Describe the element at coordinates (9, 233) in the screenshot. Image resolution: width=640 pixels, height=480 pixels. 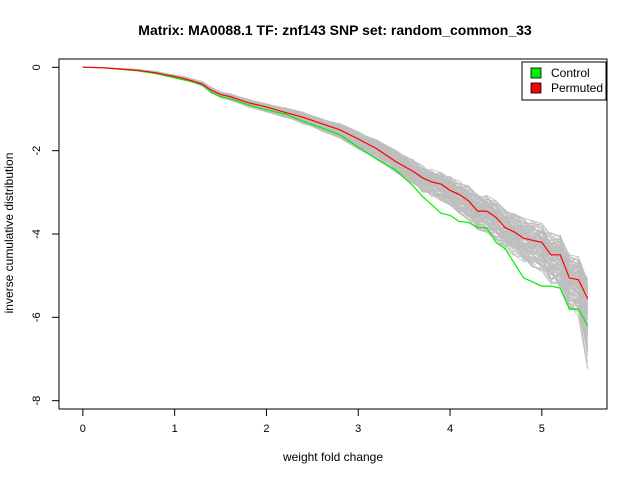
I see `y-axis-label: inverse cumulative distribution` at that location.